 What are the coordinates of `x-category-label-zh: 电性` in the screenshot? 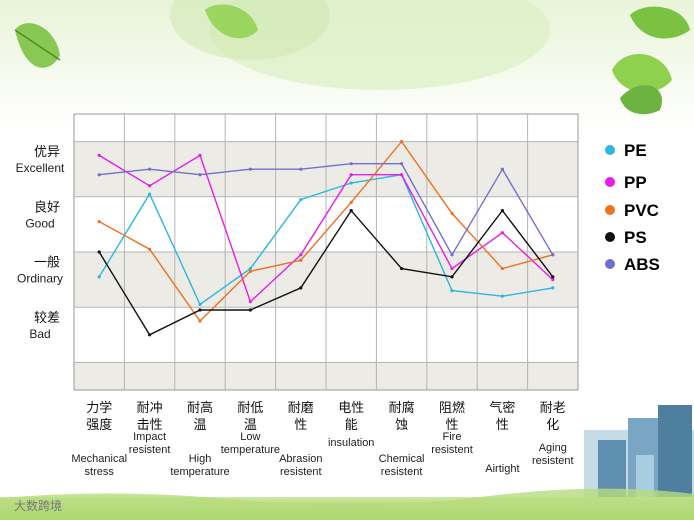 It's located at (351, 408).